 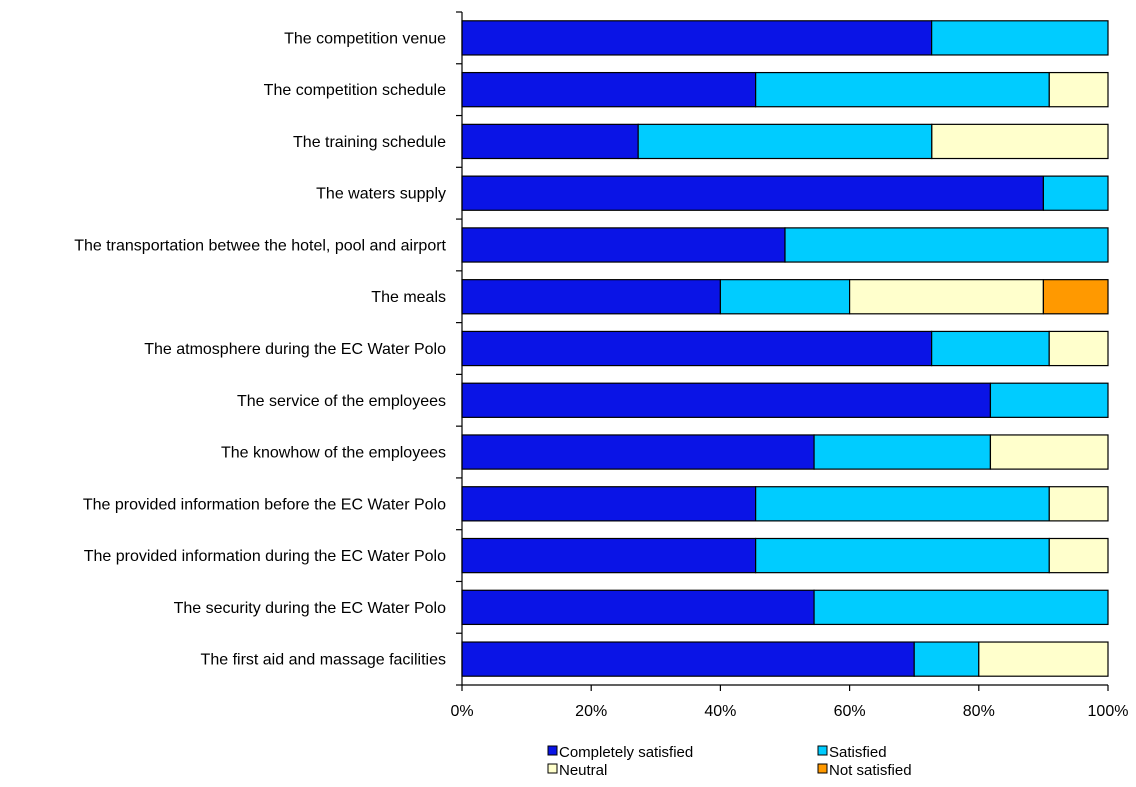 I want to click on category-label: The service of the employees, so click(x=341, y=401).